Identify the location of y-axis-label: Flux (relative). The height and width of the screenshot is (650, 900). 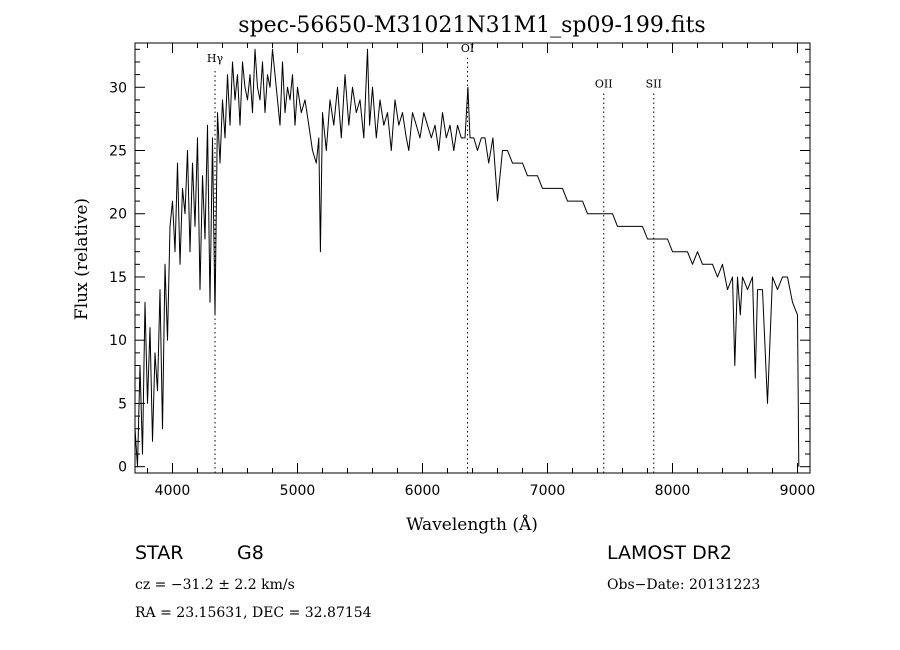
(82, 259).